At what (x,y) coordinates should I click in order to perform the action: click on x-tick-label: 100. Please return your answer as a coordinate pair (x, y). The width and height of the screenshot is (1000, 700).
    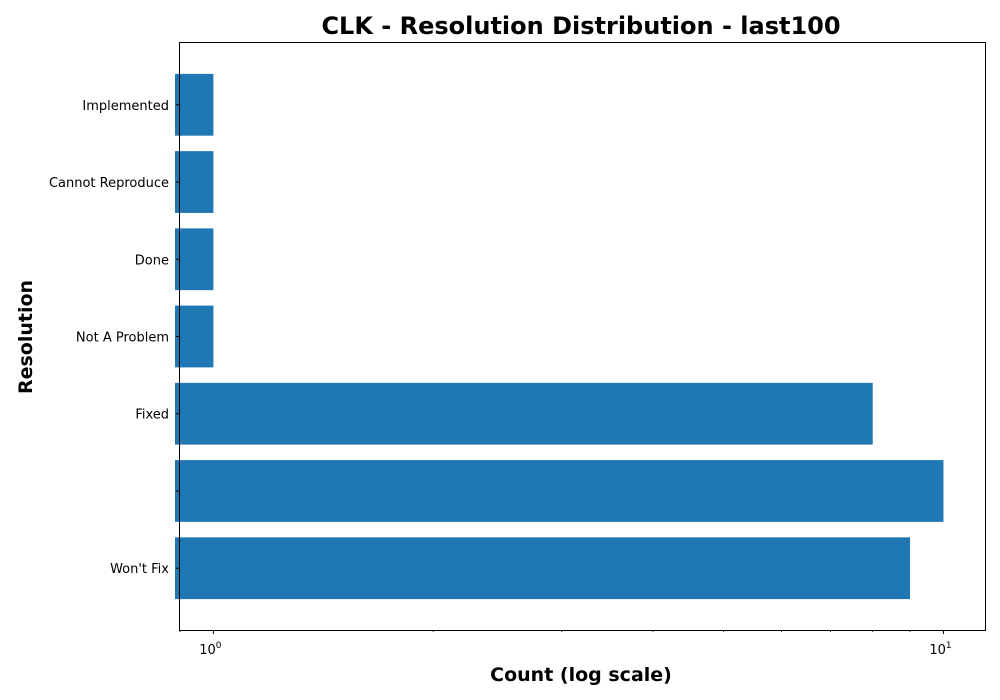
    Looking at the image, I should click on (210, 649).